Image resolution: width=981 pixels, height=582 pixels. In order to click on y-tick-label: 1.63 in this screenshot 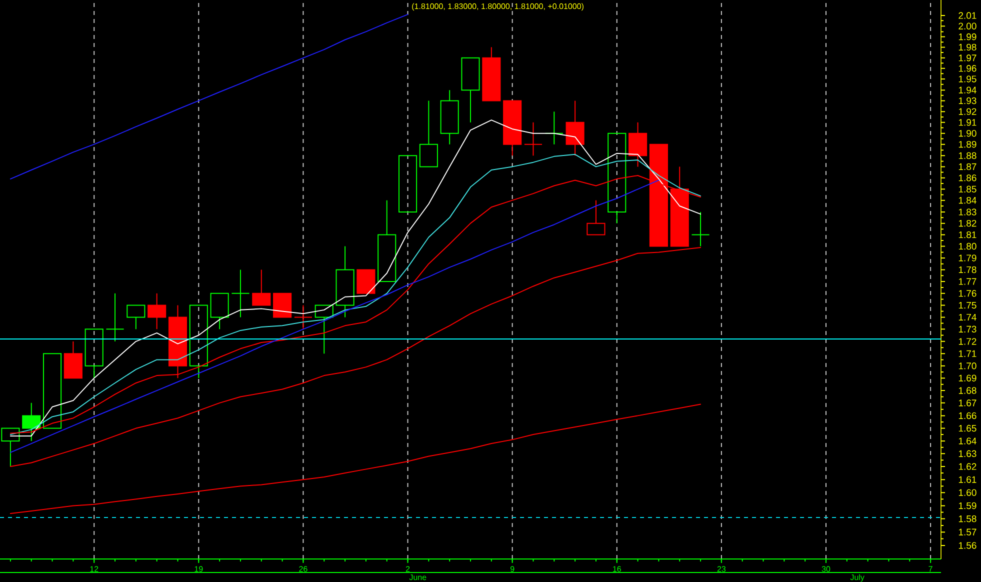, I will do `click(967, 454)`.